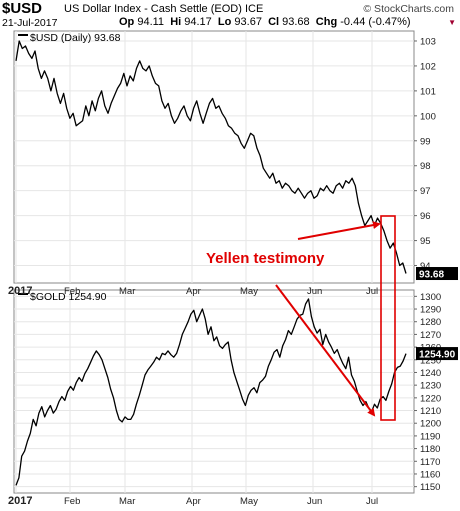  I want to click on gold-xtick-label: Mar, so click(127, 501).